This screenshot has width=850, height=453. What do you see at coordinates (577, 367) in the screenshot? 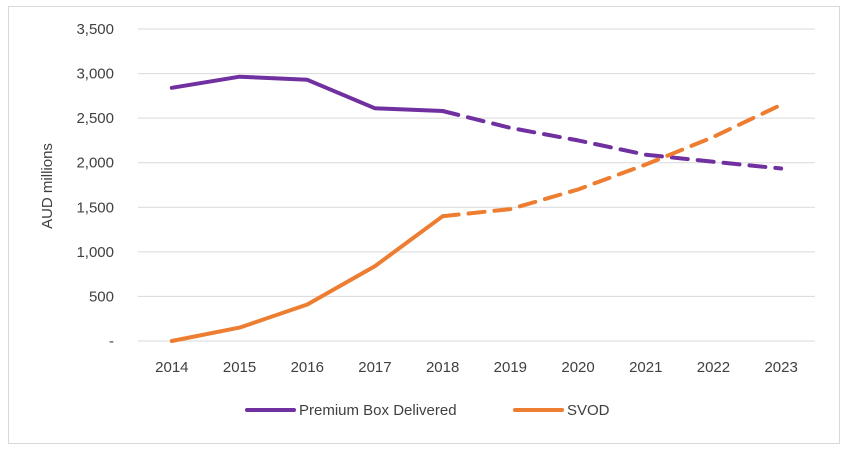
I see `x-tick-label: 2020` at bounding box center [577, 367].